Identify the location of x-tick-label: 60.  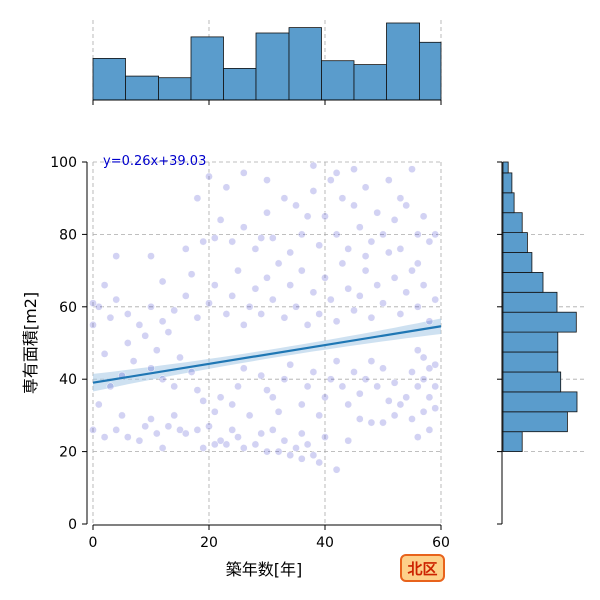
(441, 543).